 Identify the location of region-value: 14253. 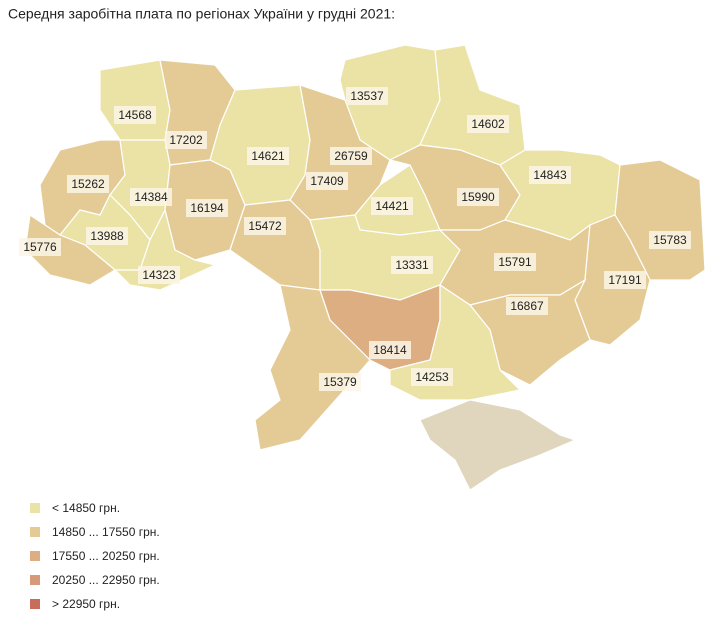
(432, 377).